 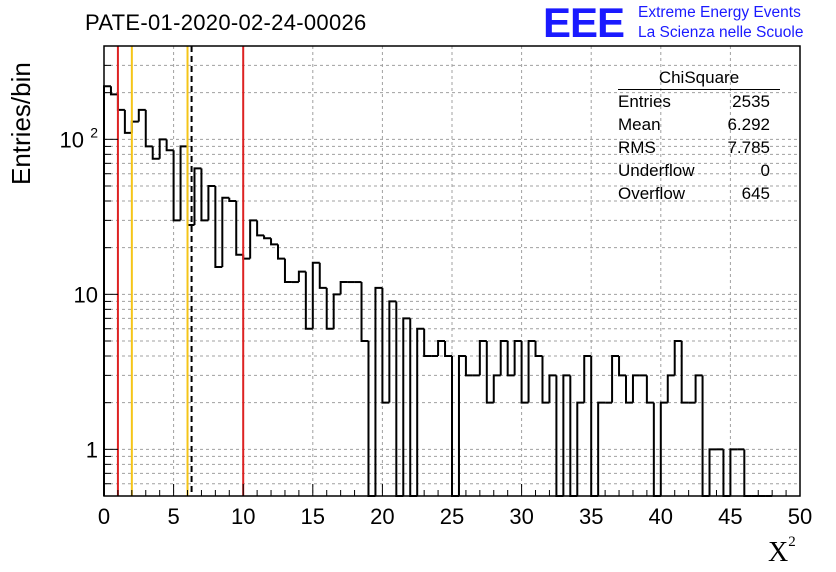 I want to click on x-tick-label: 5, so click(x=173, y=516).